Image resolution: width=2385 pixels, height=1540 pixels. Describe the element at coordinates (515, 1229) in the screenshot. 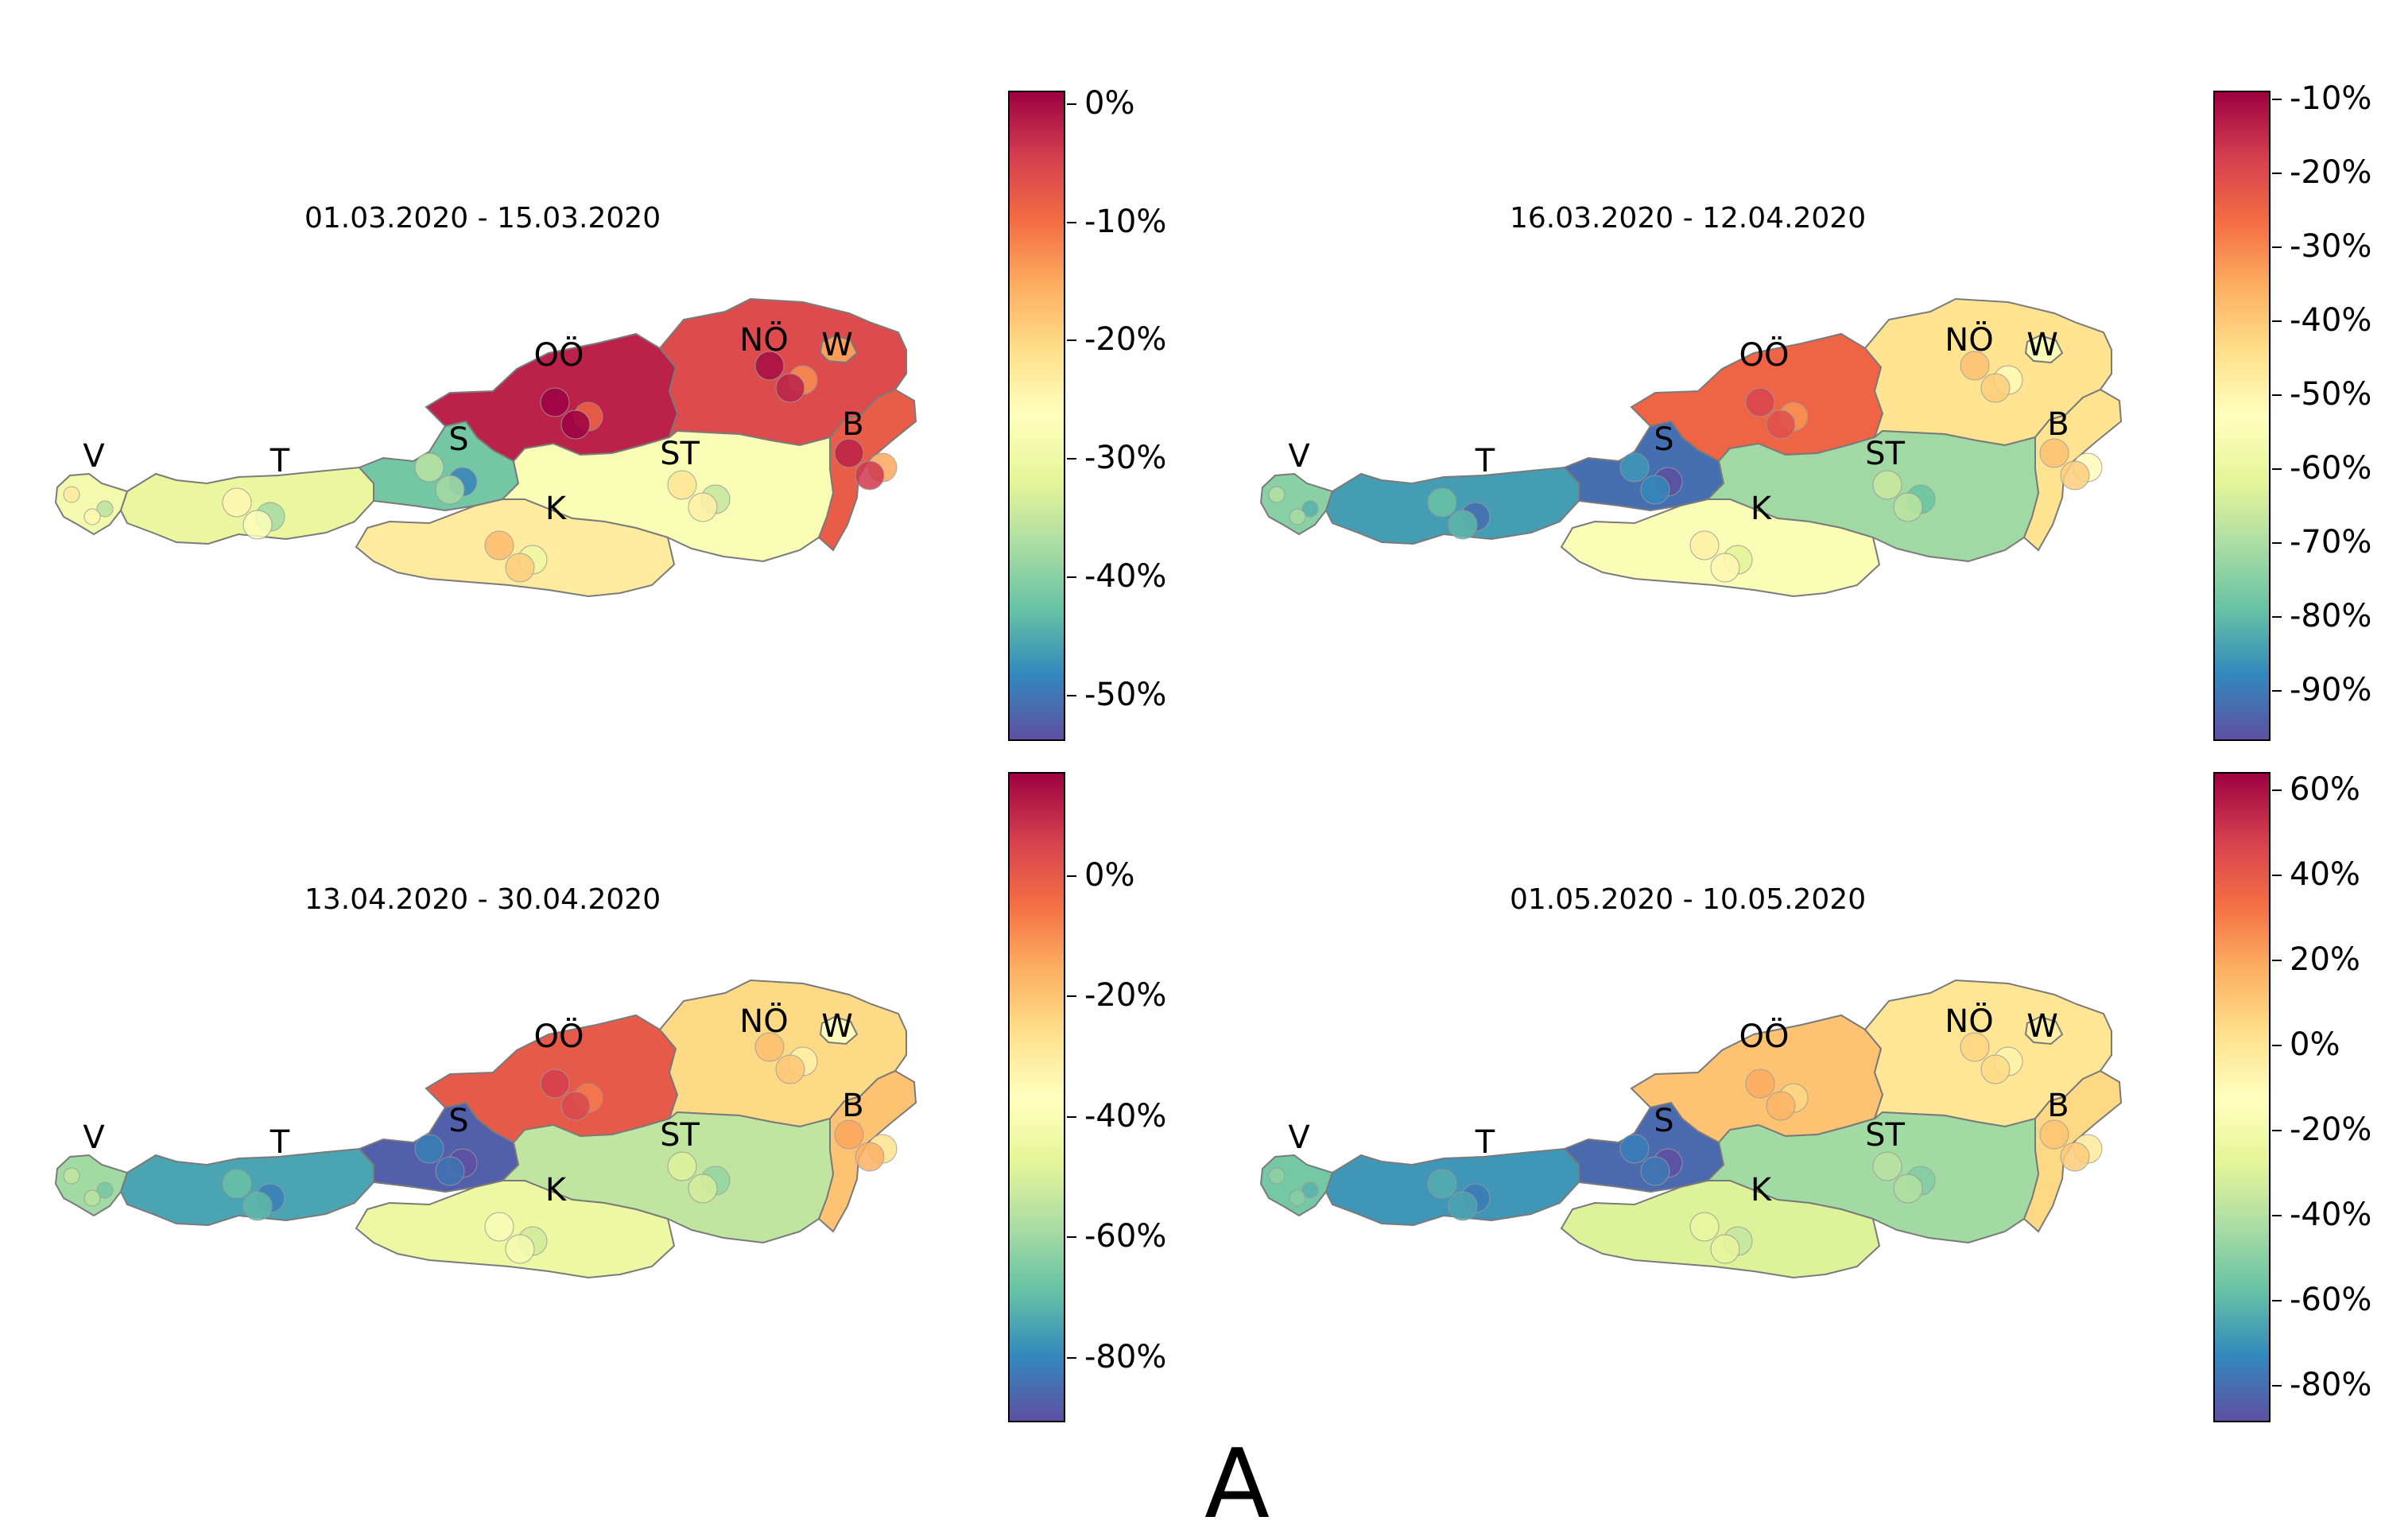

I see `region-k` at that location.